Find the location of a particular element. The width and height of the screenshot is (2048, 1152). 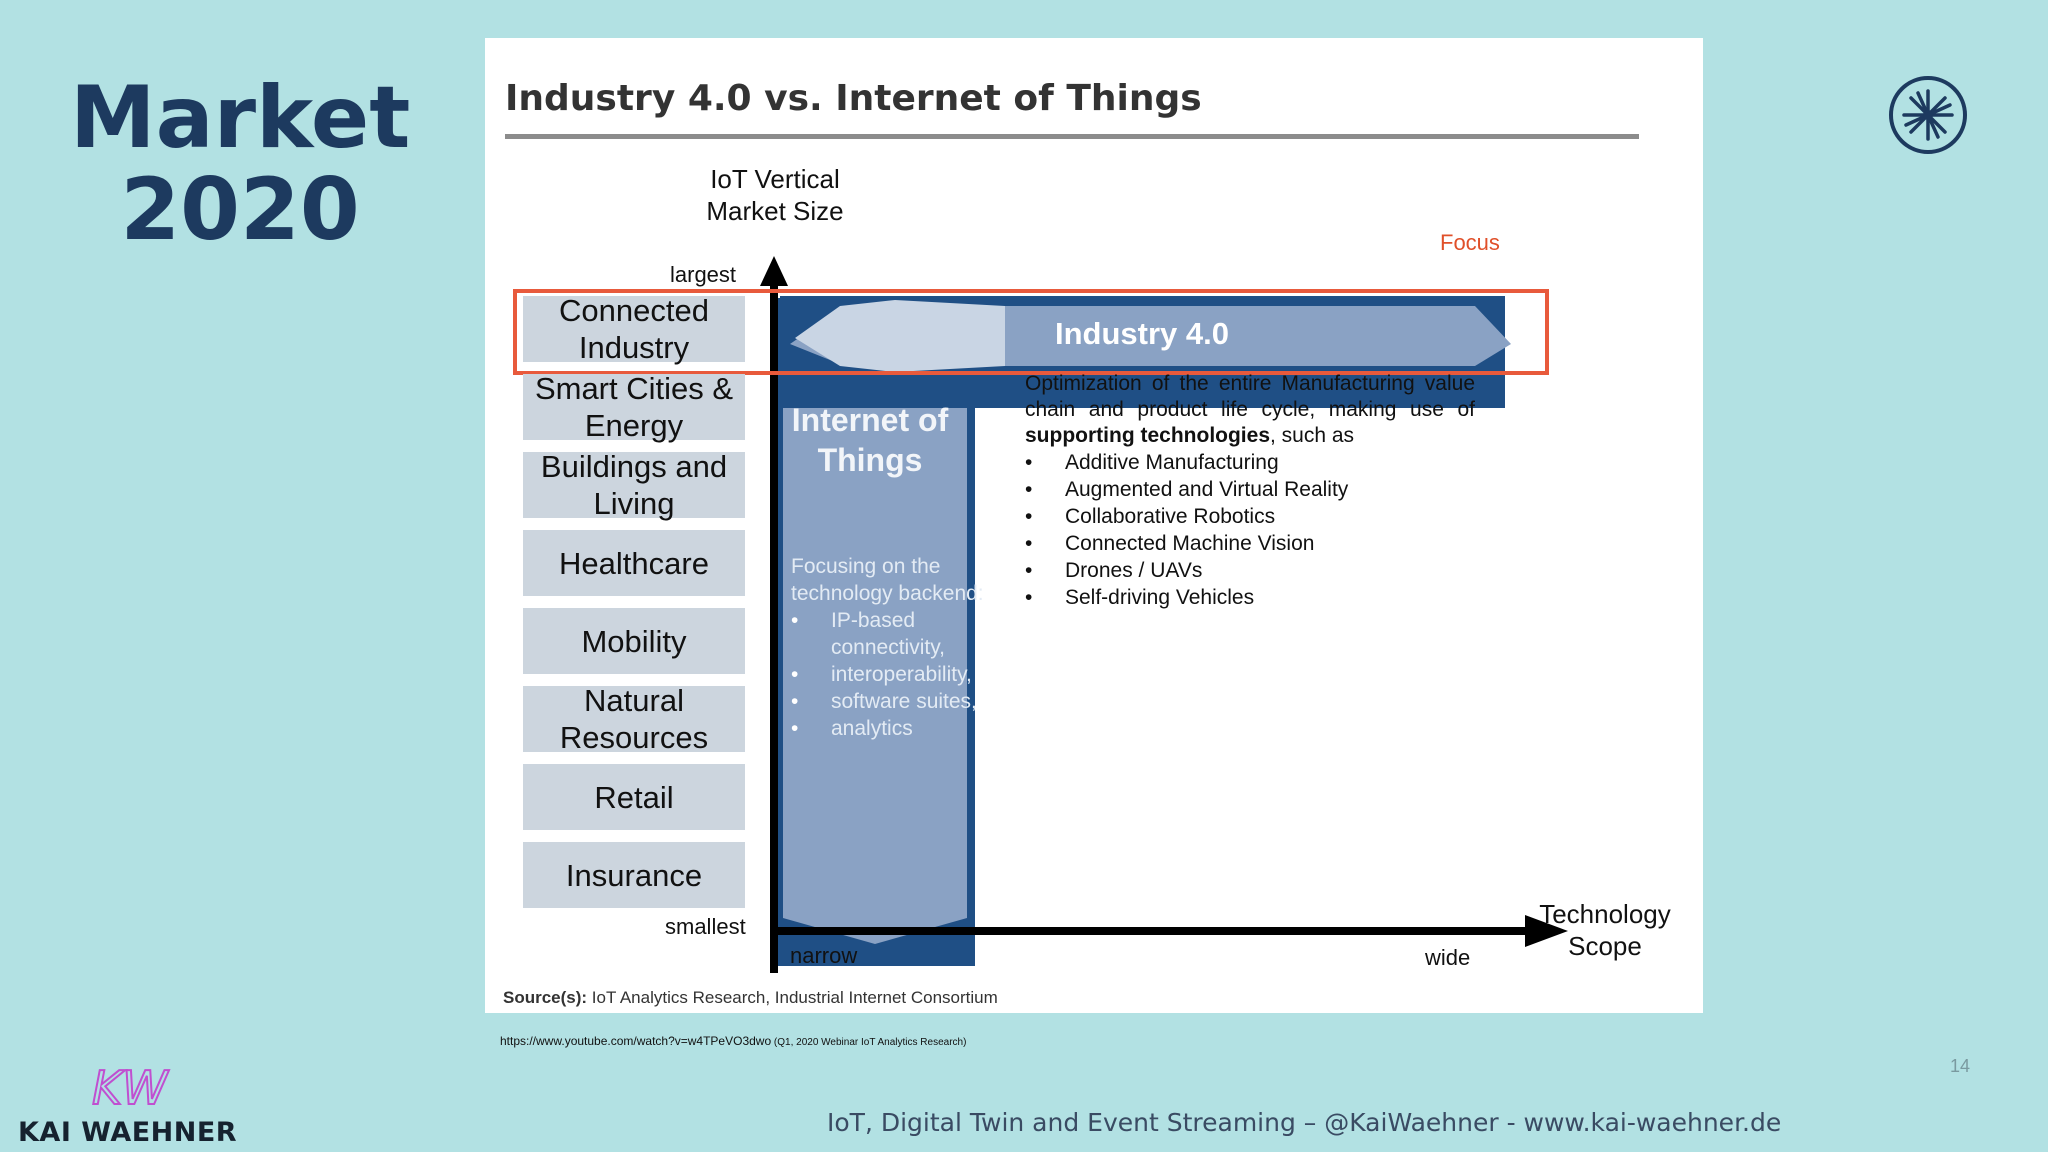

x-axis-narrow-label: narrow is located at coordinates (824, 955).